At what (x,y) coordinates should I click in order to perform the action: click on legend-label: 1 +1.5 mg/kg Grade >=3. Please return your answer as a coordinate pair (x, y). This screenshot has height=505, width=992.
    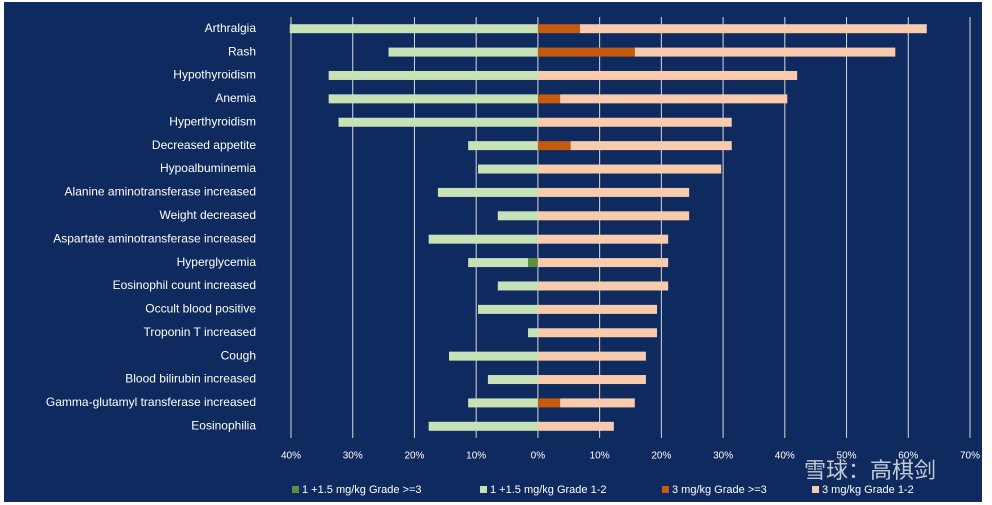
    Looking at the image, I should click on (362, 490).